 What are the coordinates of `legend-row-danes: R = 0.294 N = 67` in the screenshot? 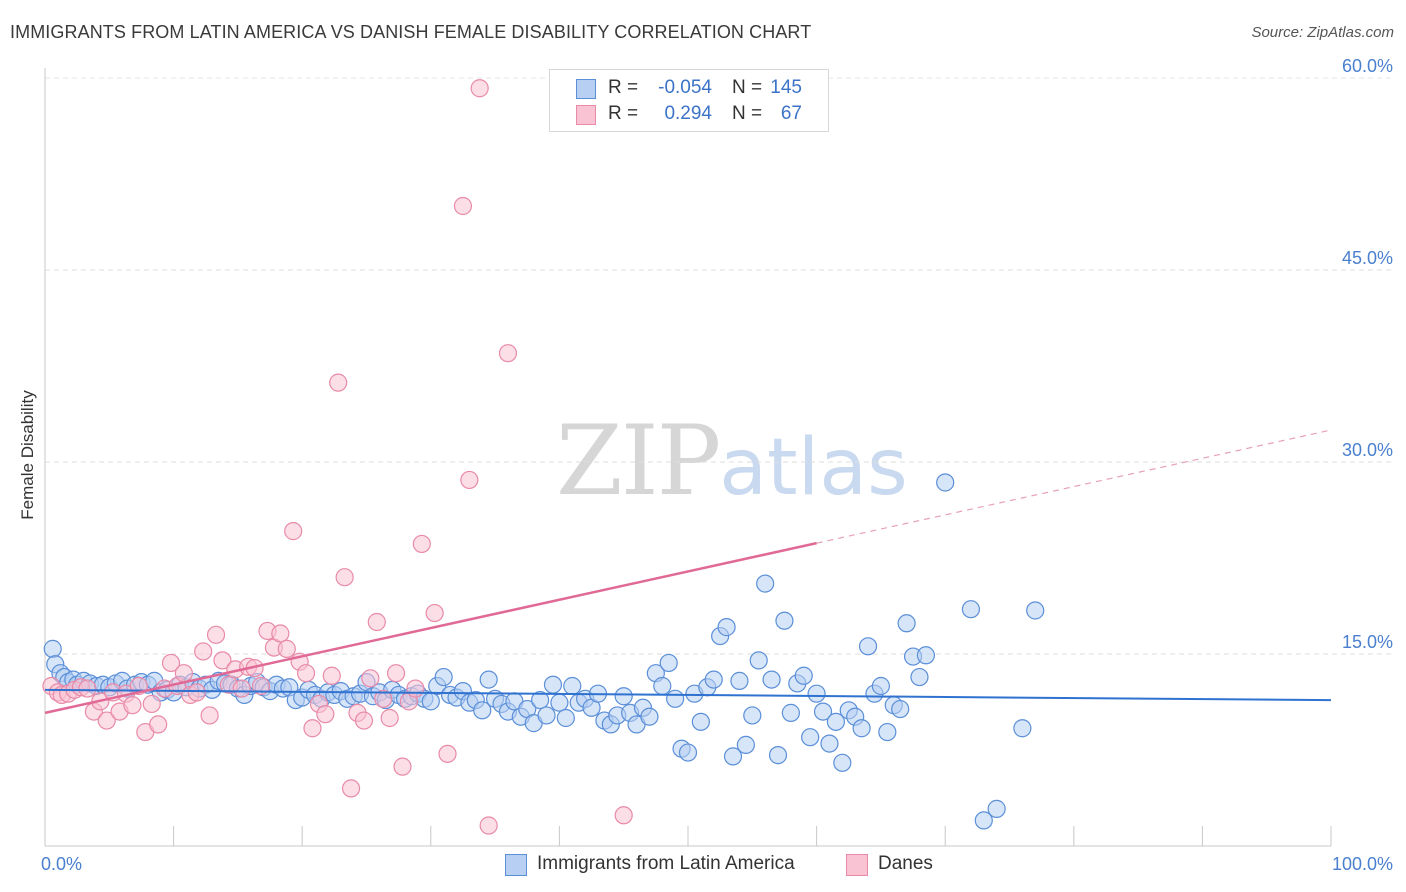 It's located at (689, 114).